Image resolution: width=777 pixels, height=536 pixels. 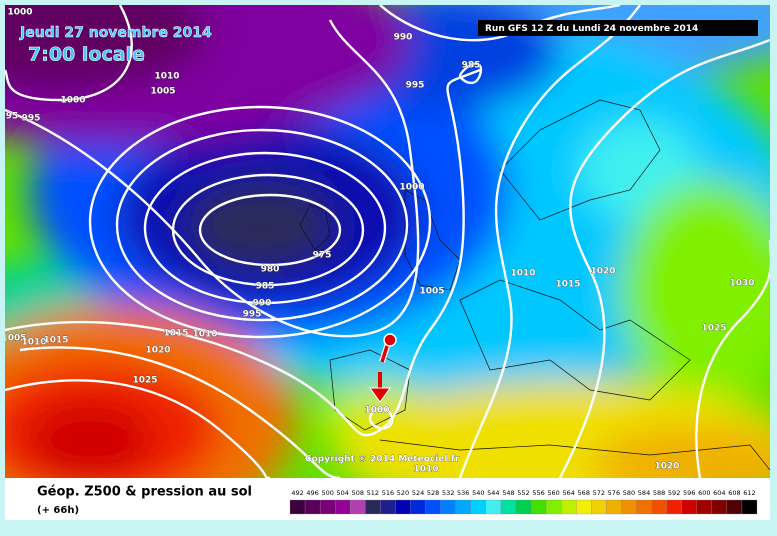 What do you see at coordinates (383, 368) in the screenshot?
I see `location-marker` at bounding box center [383, 368].